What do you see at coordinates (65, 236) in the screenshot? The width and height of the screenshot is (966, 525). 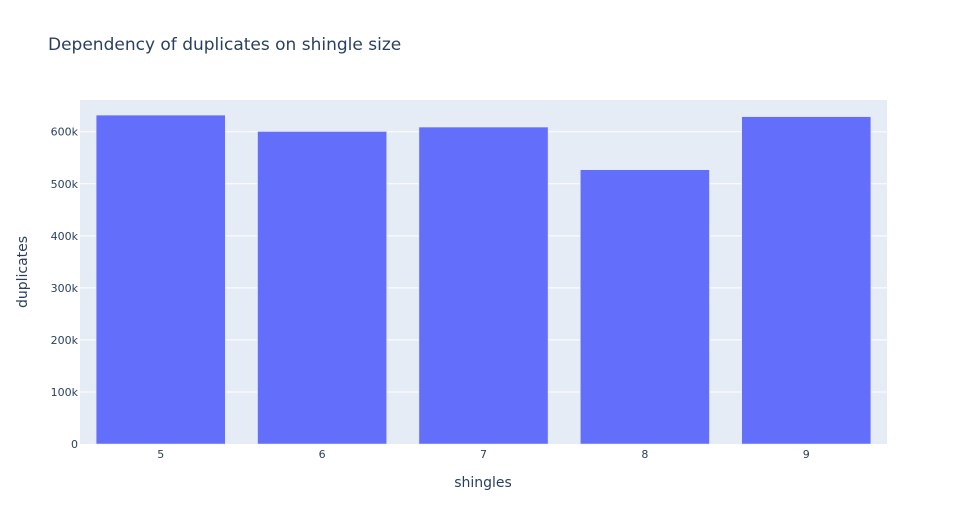 I see `y-tick-label: 400k` at bounding box center [65, 236].